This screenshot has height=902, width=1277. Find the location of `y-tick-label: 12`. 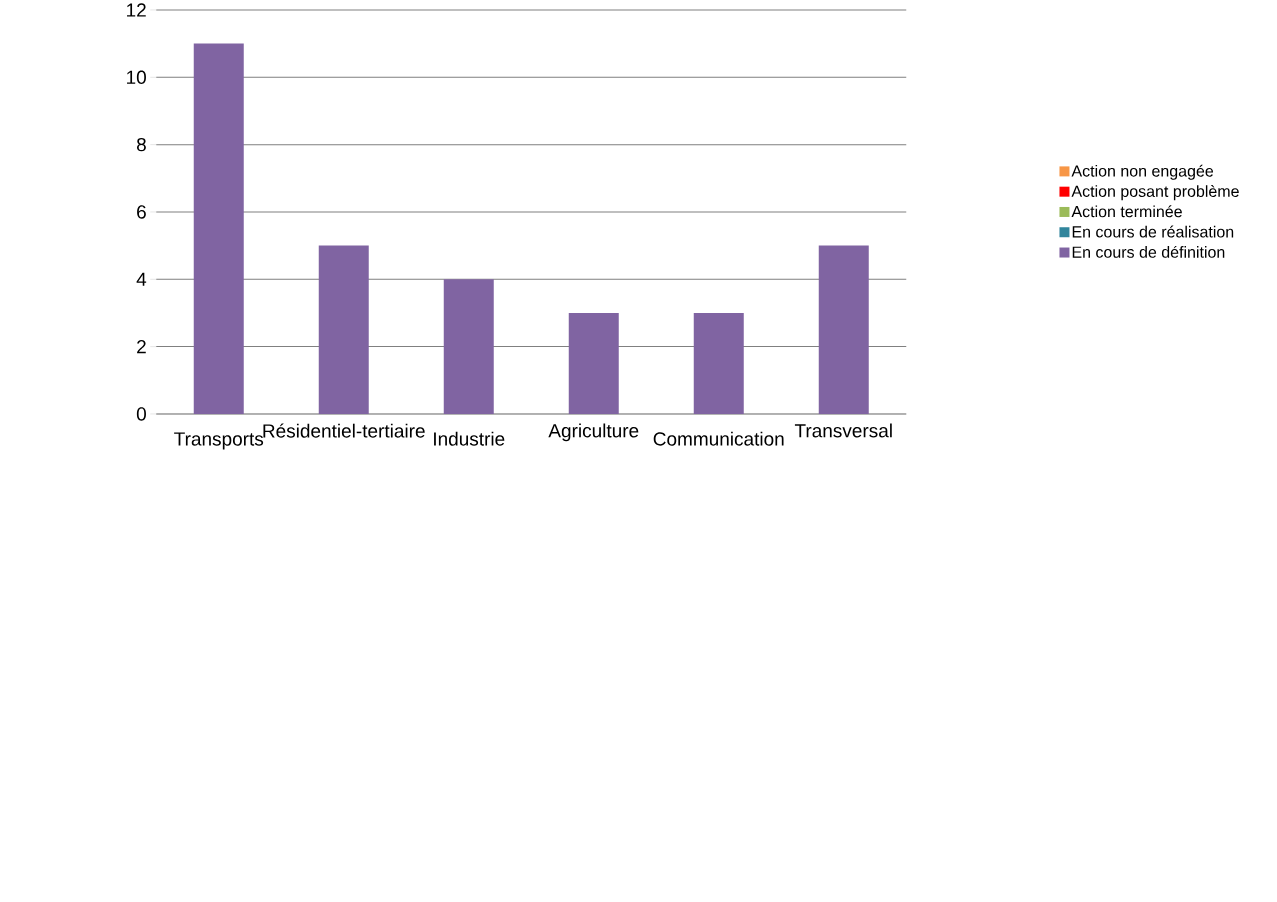

y-tick-label: 12 is located at coordinates (136, 10).